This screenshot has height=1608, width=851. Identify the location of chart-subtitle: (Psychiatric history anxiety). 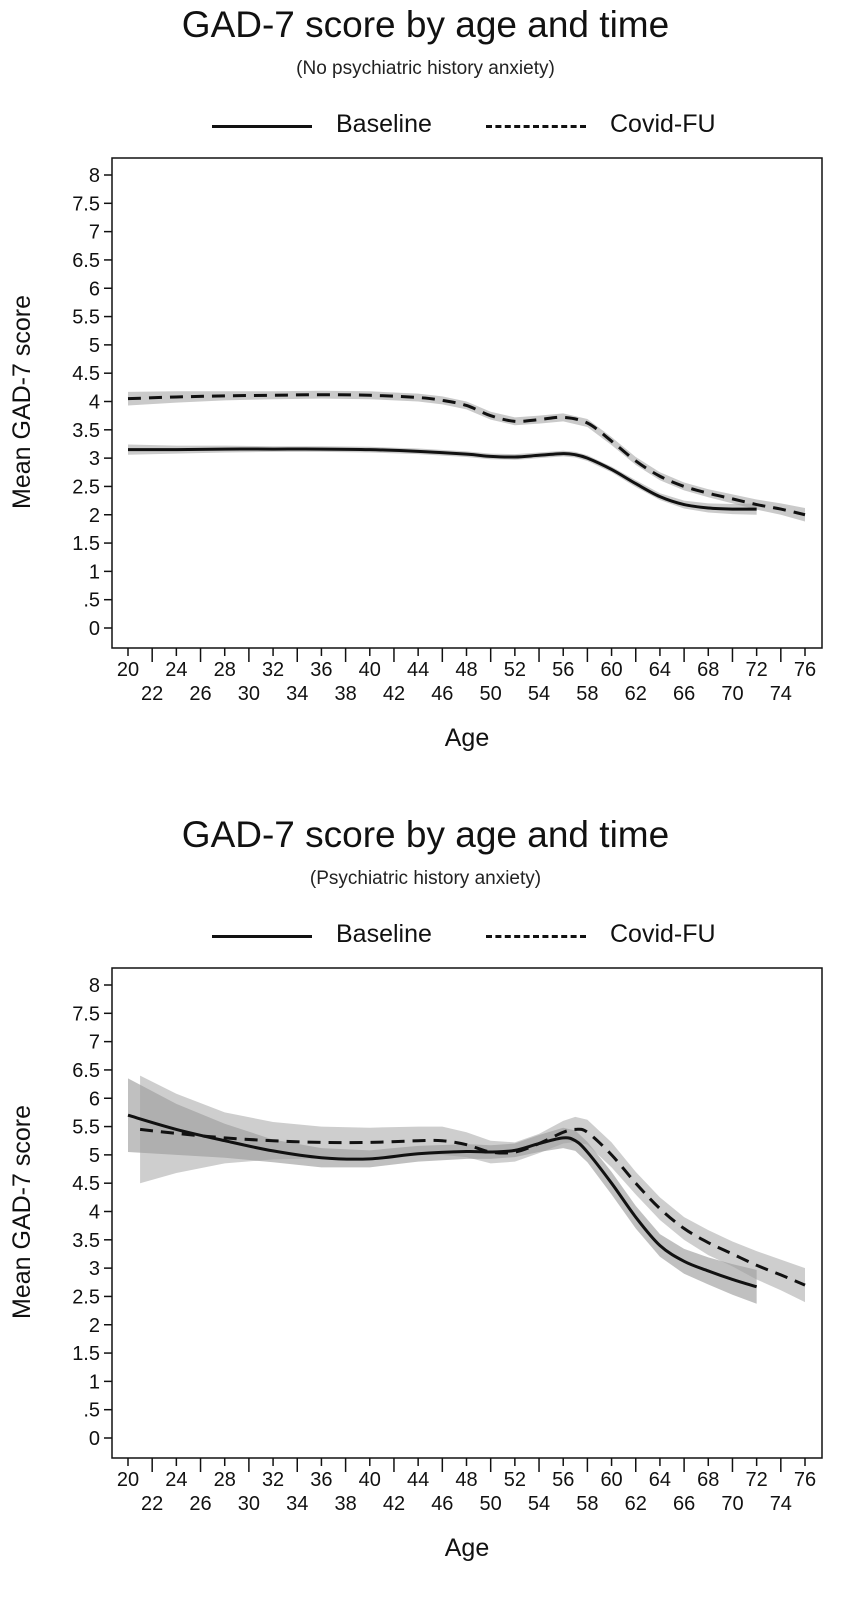
(425, 878).